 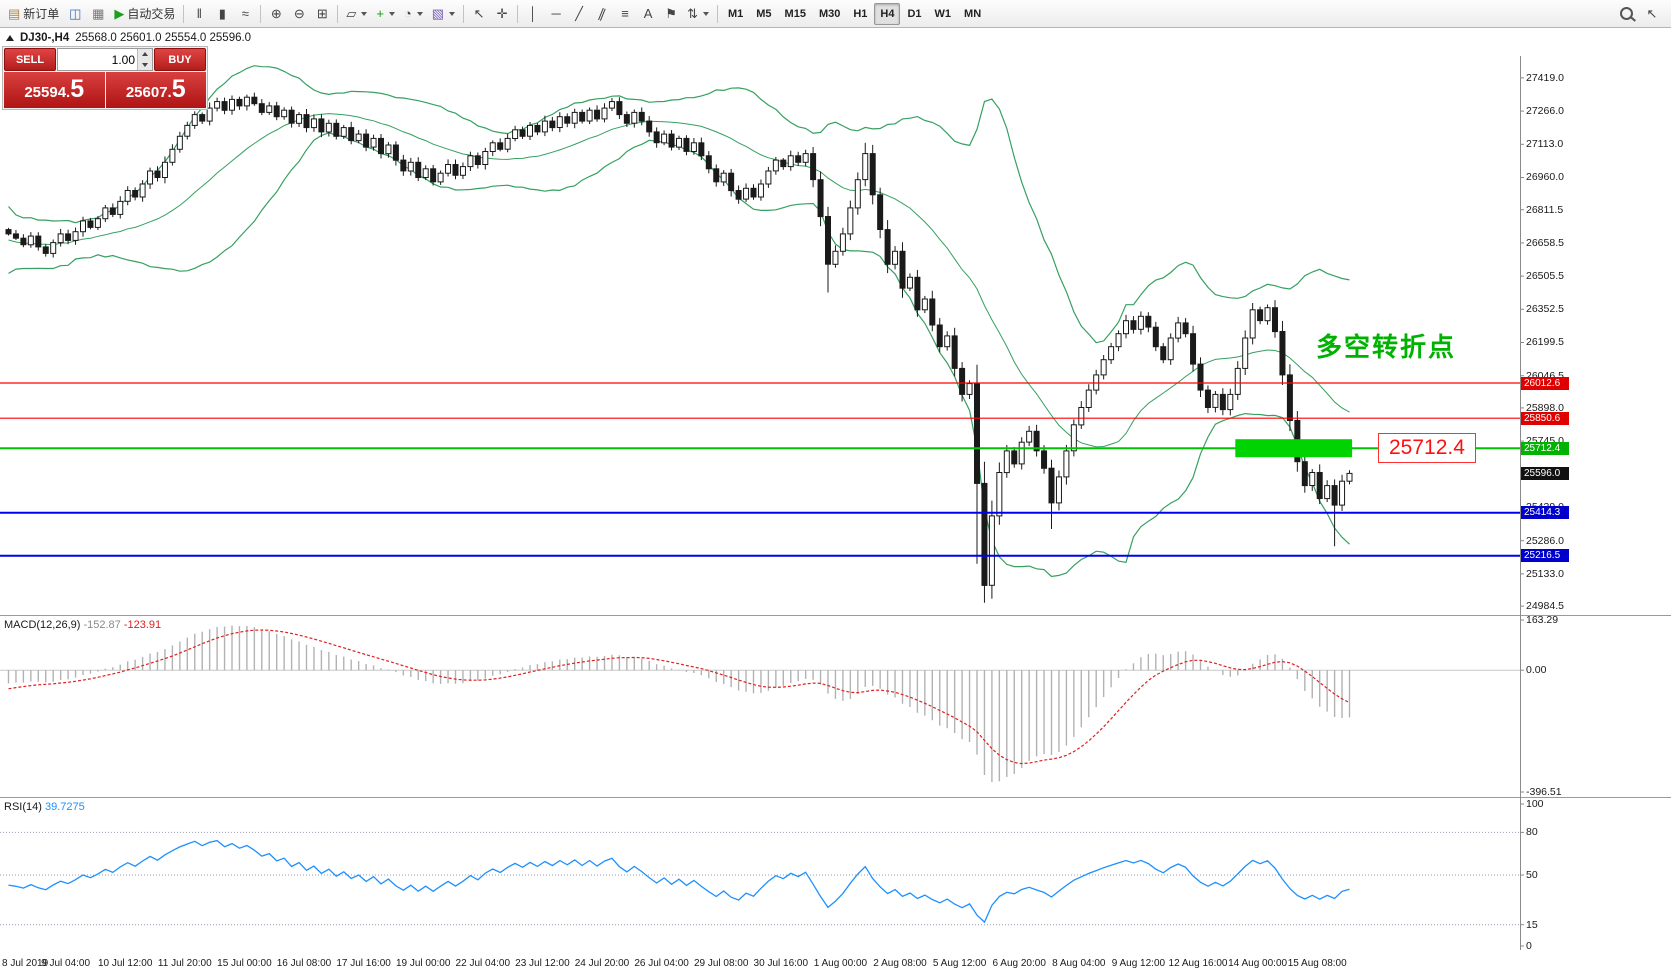 I want to click on indicators-button: +, so click(x=385, y=14).